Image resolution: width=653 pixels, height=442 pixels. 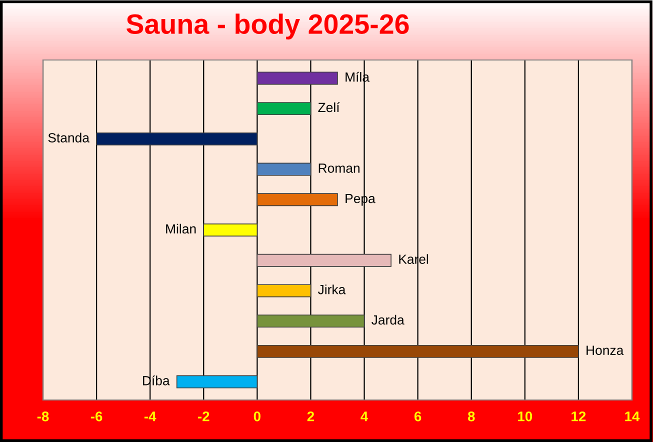 What do you see at coordinates (632, 417) in the screenshot?
I see `x-tick-label: 14` at bounding box center [632, 417].